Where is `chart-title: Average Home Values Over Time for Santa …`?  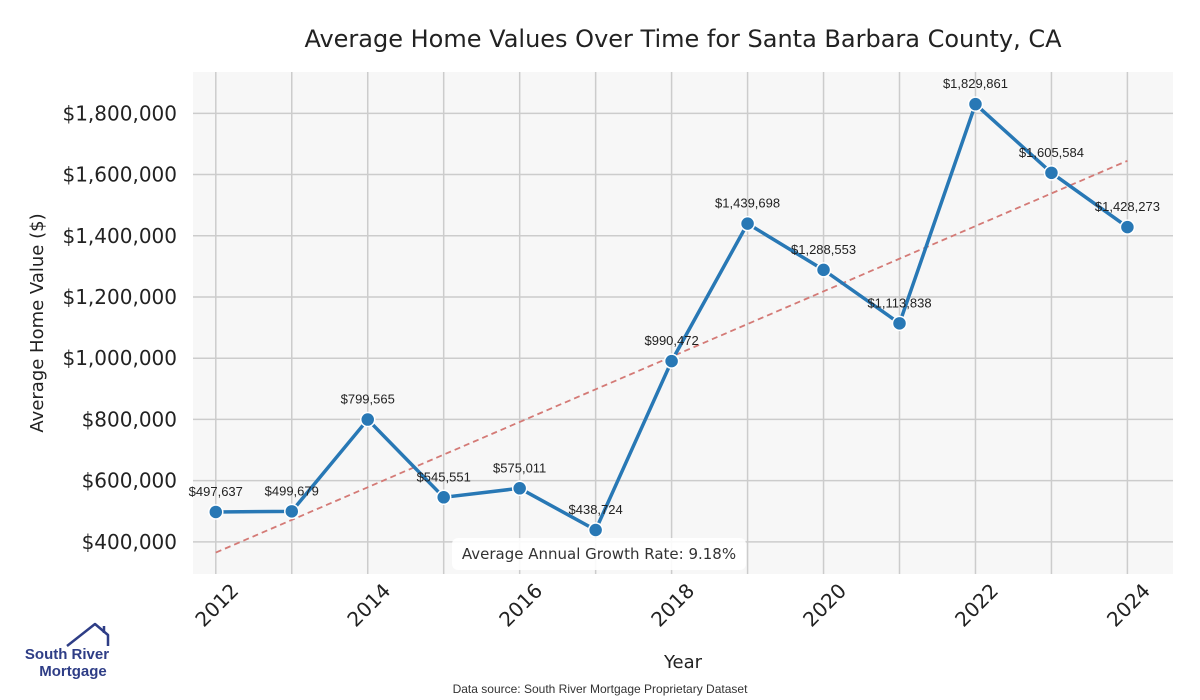
chart-title: Average Home Values Over Time for Santa … is located at coordinates (683, 39).